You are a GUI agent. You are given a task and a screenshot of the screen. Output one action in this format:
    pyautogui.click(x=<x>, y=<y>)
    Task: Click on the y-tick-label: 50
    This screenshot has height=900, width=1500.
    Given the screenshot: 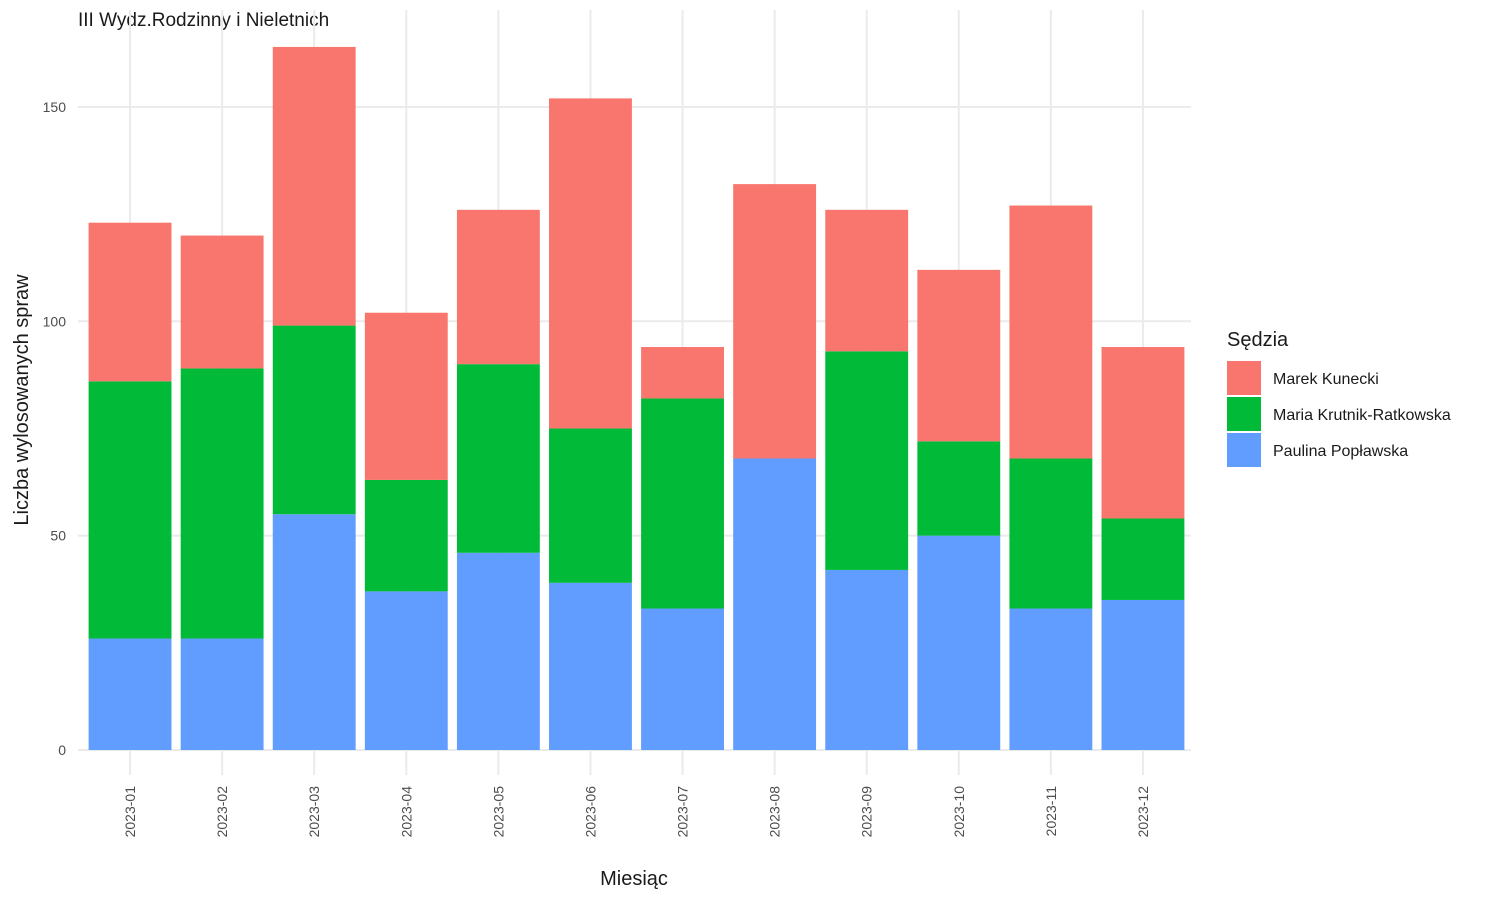 What is the action you would take?
    pyautogui.click(x=58, y=536)
    